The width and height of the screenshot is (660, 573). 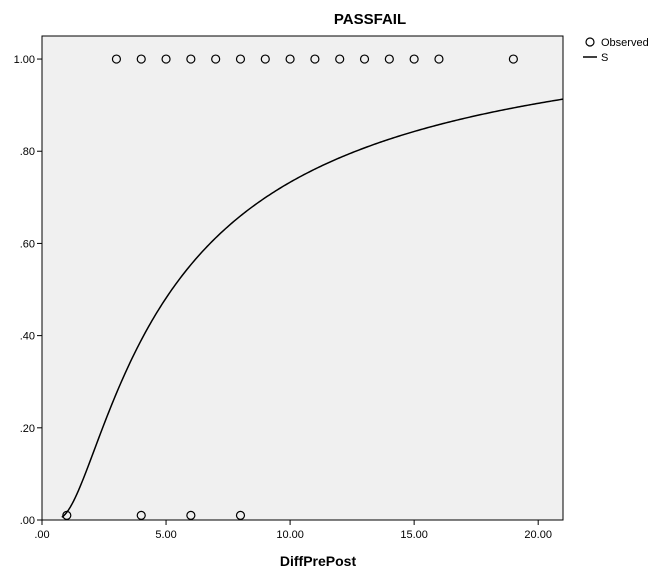 What do you see at coordinates (604, 58) in the screenshot?
I see `legend-s-label: S` at bounding box center [604, 58].